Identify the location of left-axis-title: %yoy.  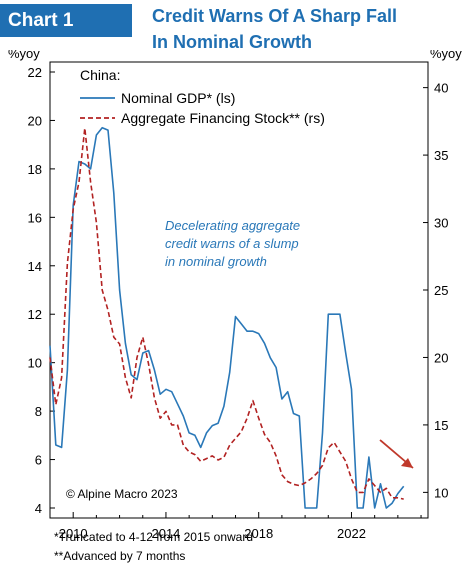
(24, 55).